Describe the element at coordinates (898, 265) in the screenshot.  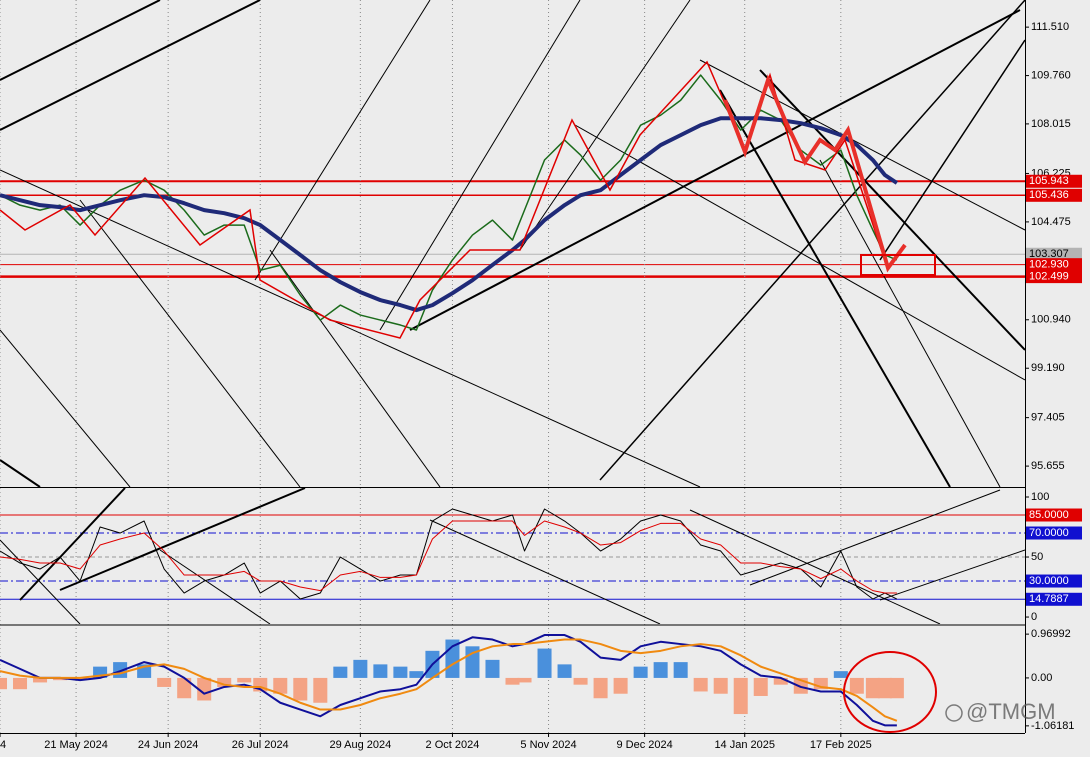
I see `target-box` at that location.